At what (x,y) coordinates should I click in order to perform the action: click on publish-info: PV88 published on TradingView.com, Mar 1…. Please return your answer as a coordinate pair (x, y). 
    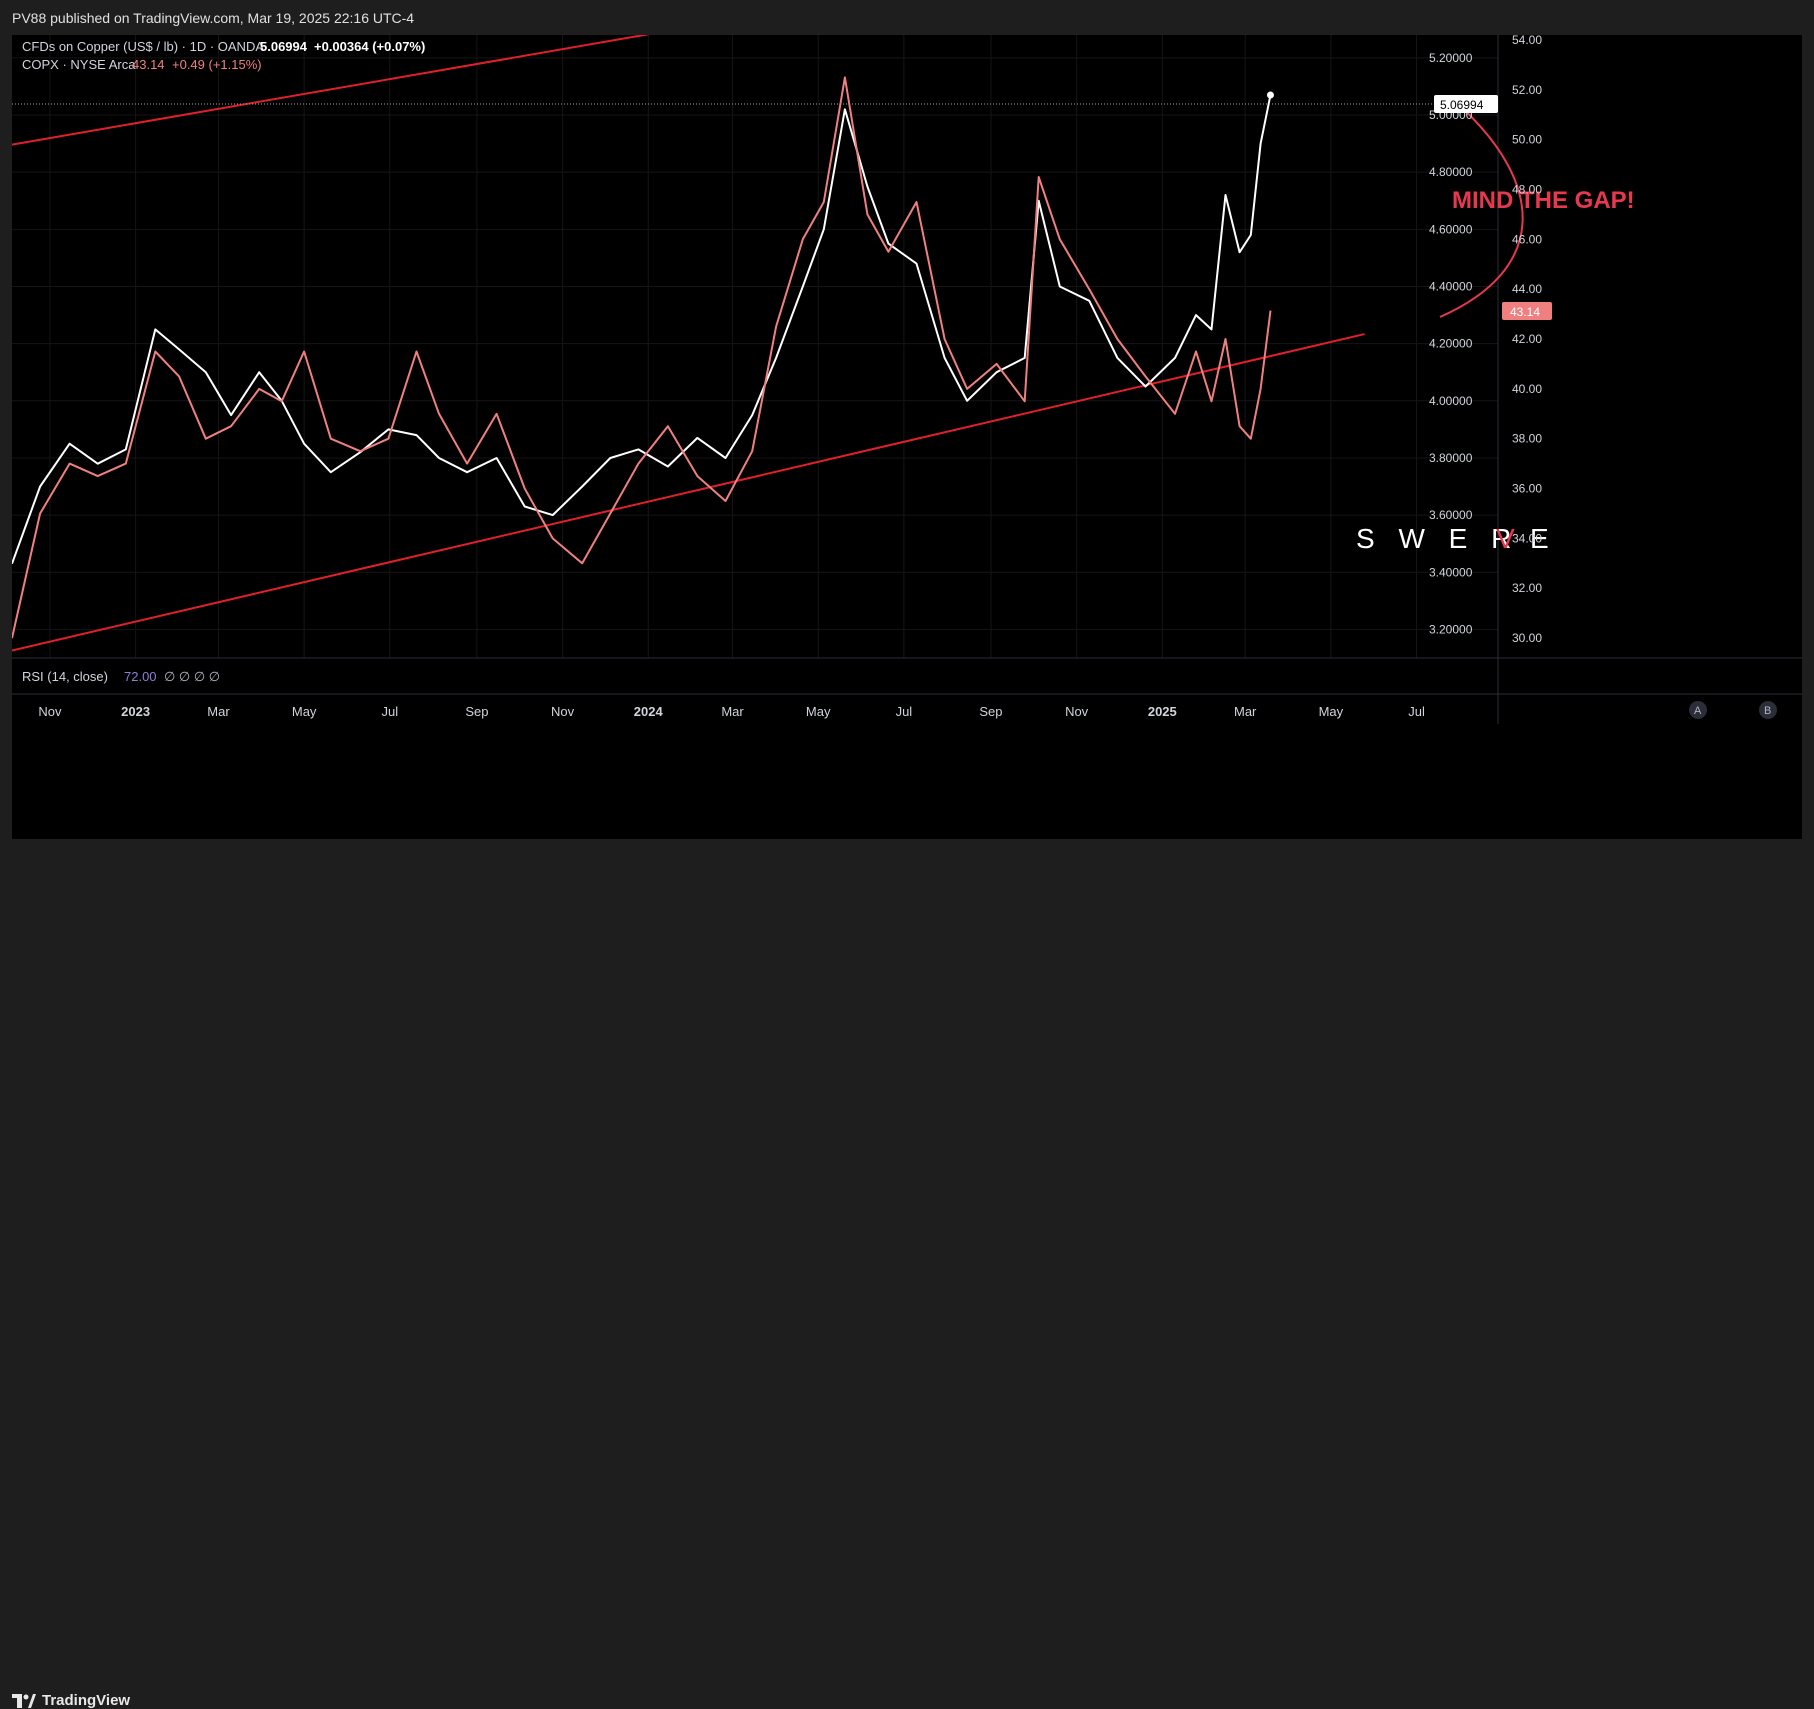
    Looking at the image, I should click on (213, 18).